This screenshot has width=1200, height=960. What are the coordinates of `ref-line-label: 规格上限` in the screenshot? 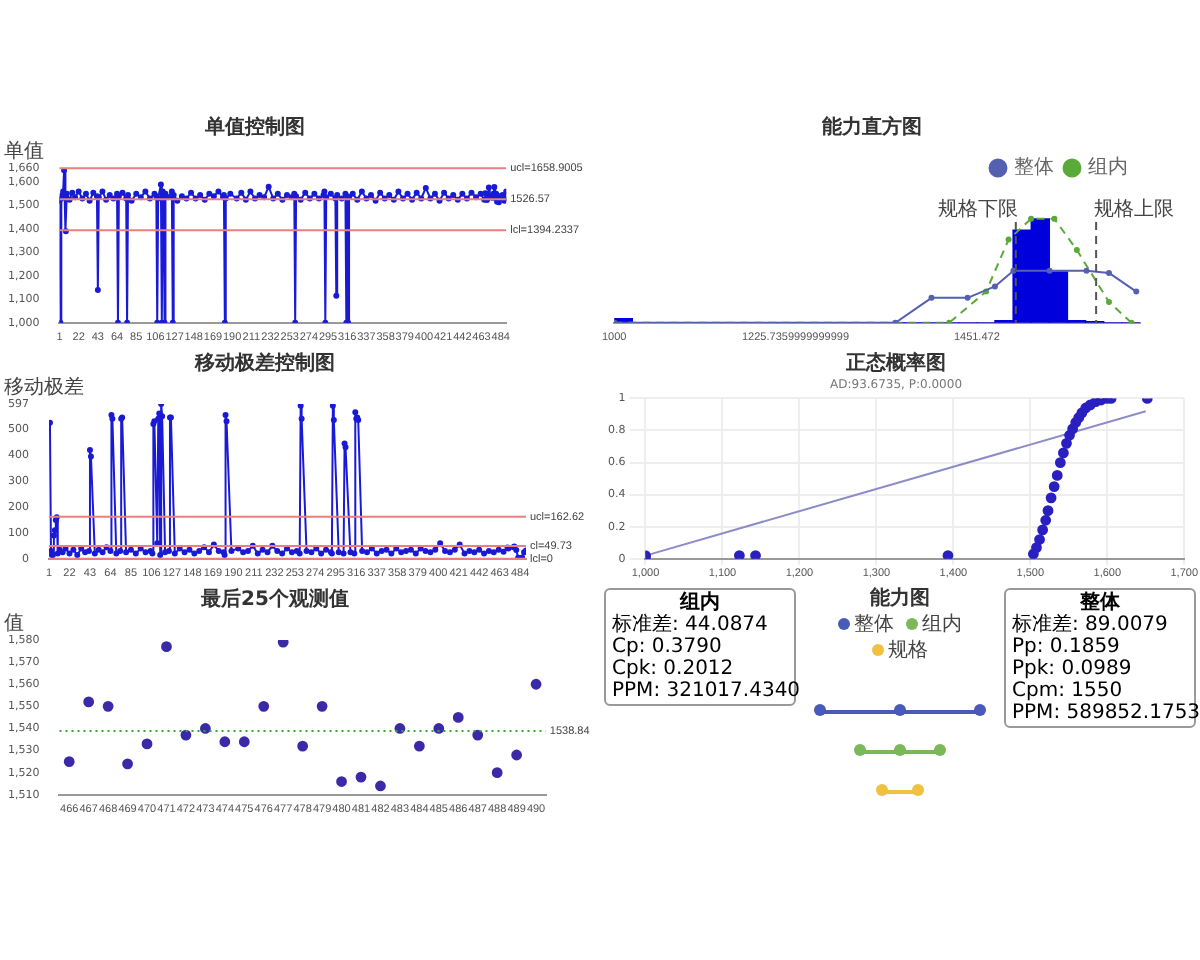 It's located at (1134, 209).